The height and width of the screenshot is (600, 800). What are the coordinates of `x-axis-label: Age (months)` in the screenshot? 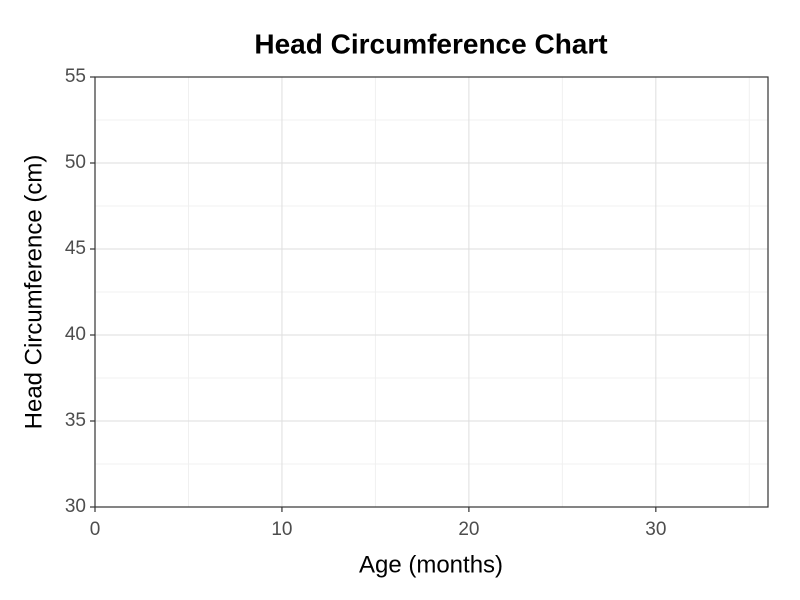 It's located at (431, 564).